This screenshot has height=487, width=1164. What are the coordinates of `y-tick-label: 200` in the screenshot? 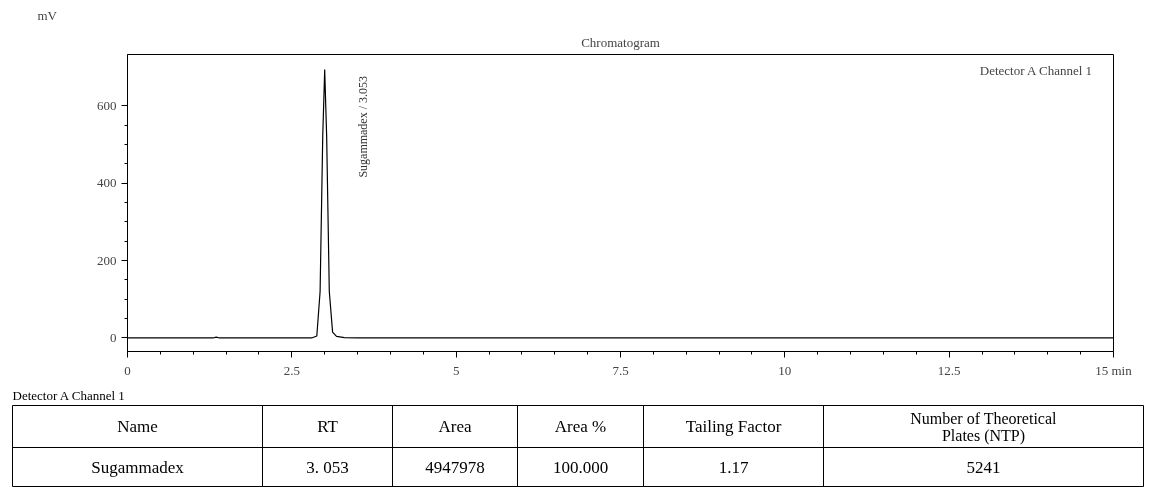 It's located at (107, 260).